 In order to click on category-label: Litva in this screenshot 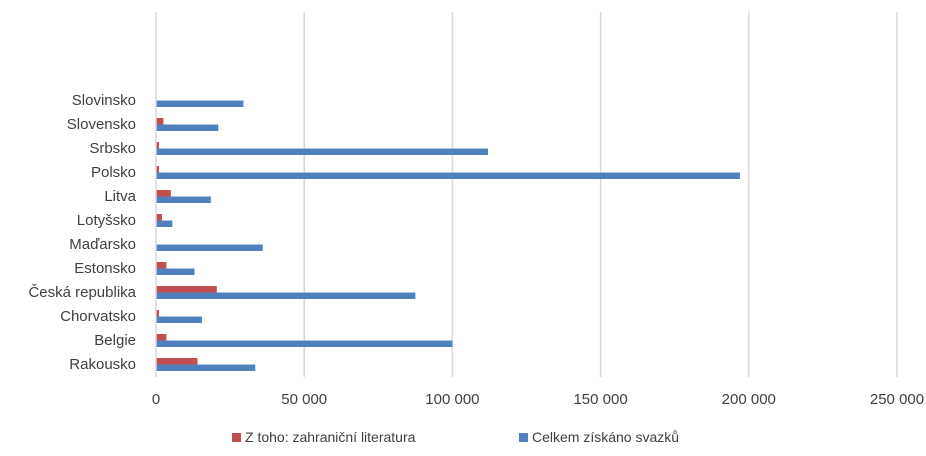, I will do `click(120, 196)`.